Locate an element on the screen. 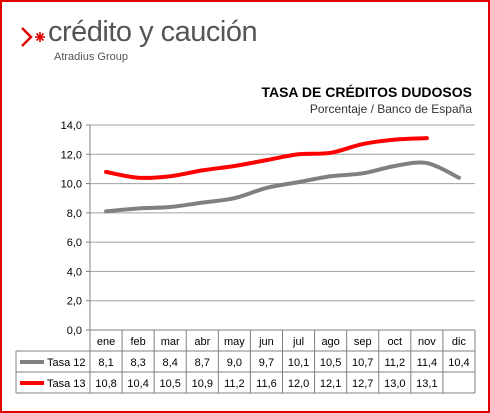  data-label: 8,1 is located at coordinates (105, 363).